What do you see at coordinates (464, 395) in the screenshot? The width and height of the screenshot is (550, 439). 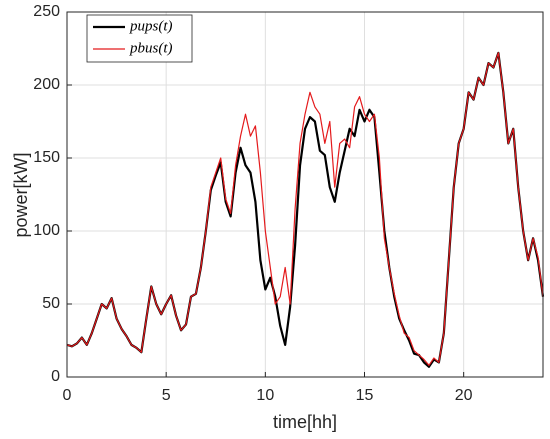 I see `x-tick-label: 20` at bounding box center [464, 395].